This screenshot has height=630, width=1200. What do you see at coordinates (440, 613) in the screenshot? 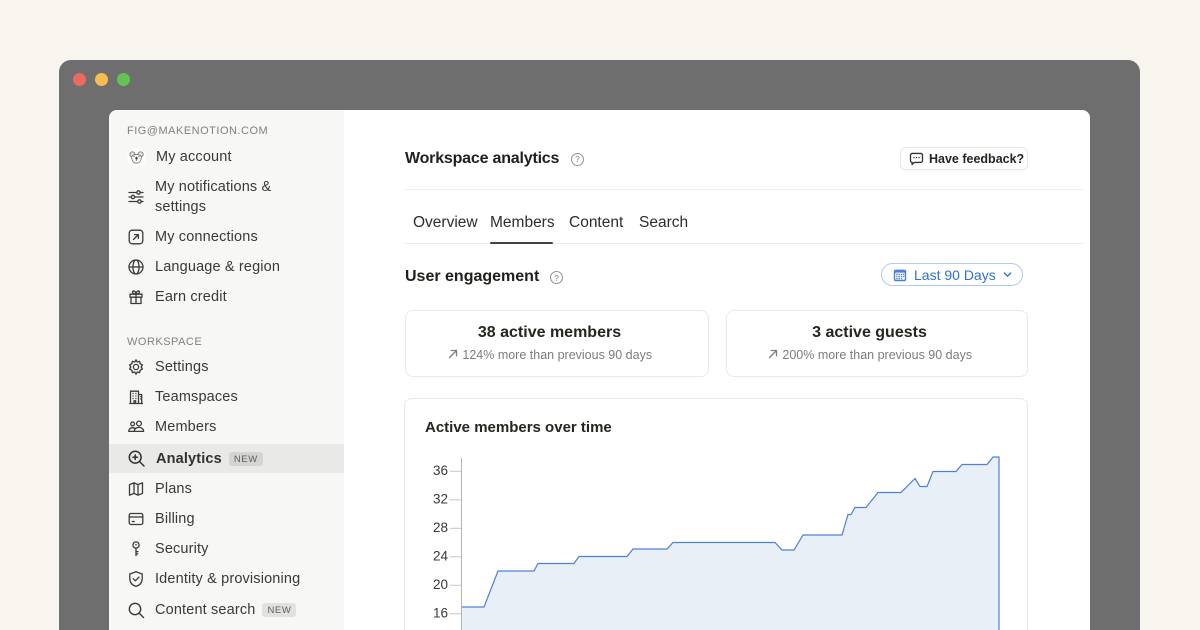
I see `svg-text: 16` at bounding box center [440, 613].